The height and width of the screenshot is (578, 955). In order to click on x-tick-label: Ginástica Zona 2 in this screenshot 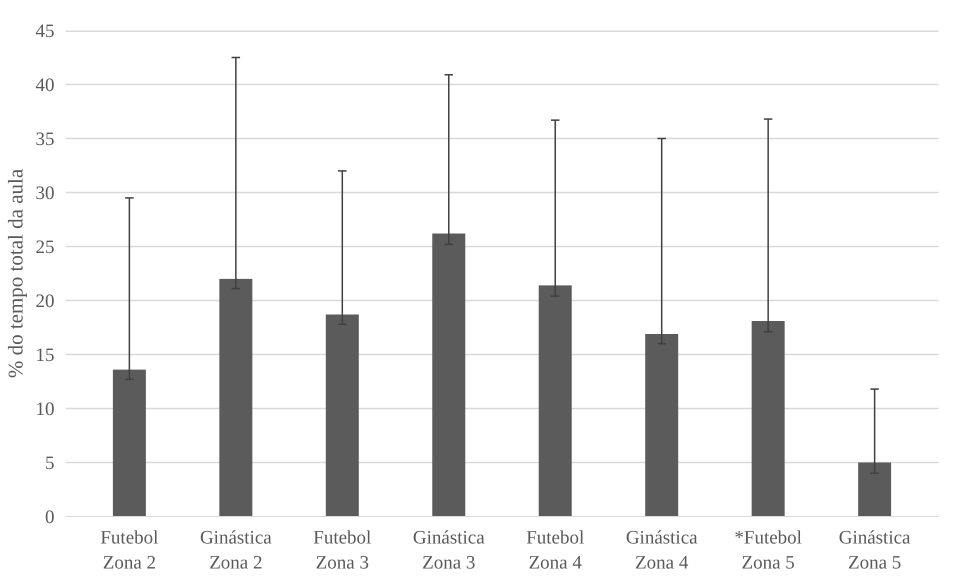, I will do `click(236, 551)`.